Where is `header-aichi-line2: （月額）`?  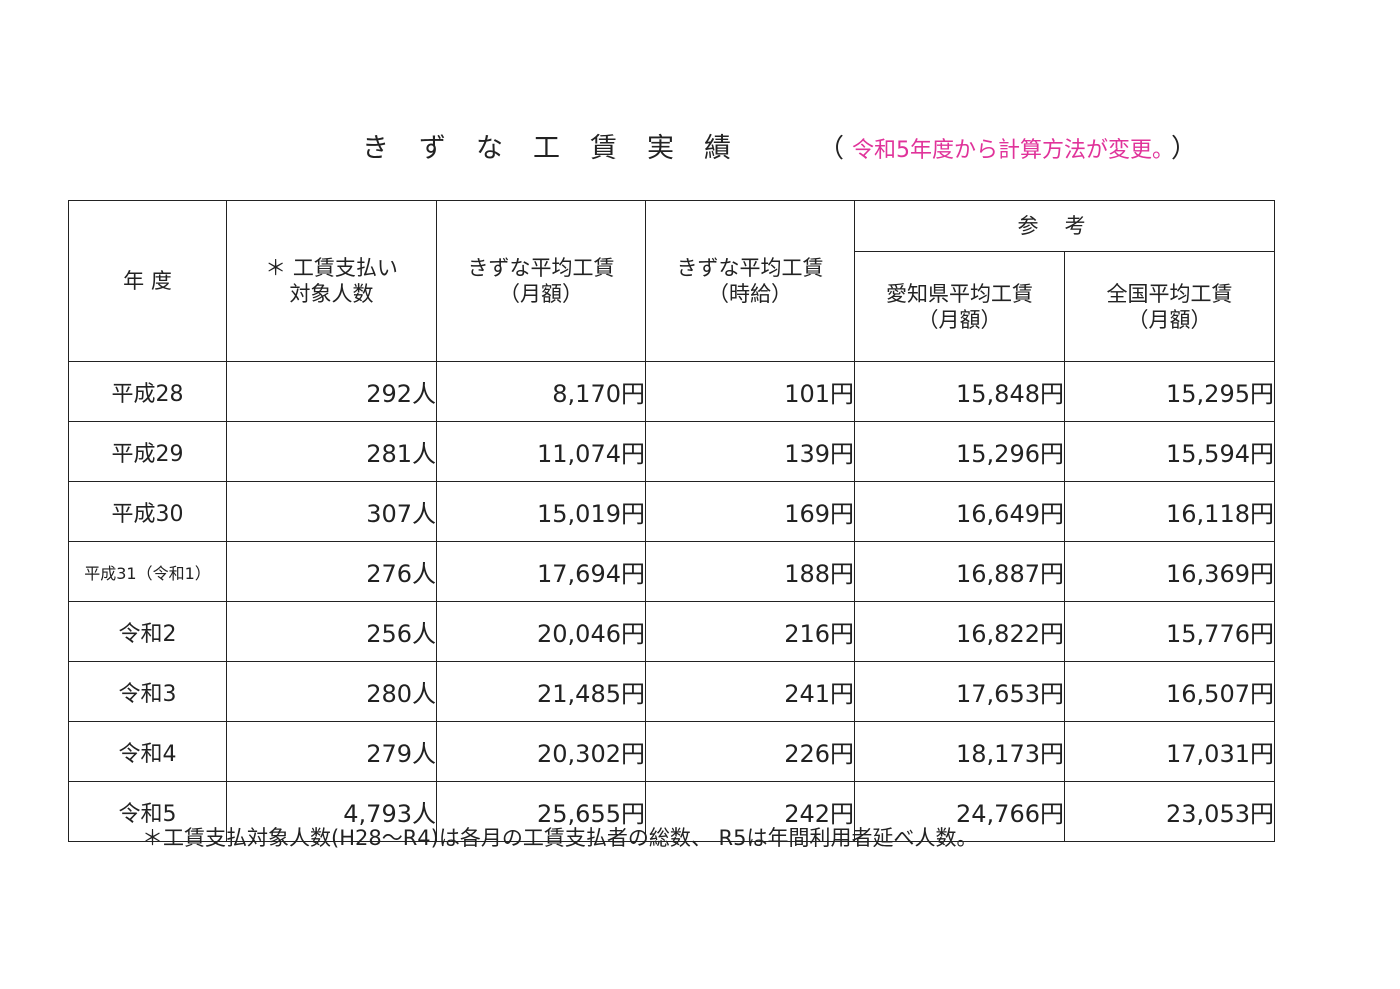 header-aichi-line2: （月額） is located at coordinates (959, 319).